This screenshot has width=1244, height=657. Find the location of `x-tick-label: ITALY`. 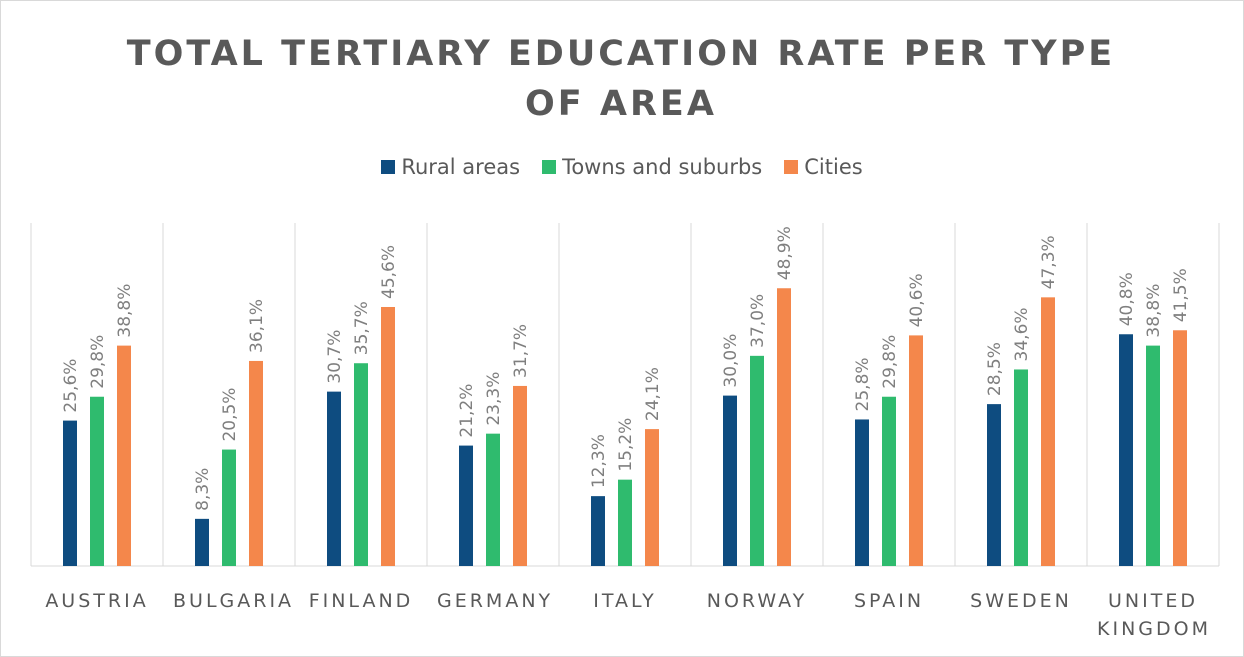

x-tick-label: ITALY is located at coordinates (625, 601).